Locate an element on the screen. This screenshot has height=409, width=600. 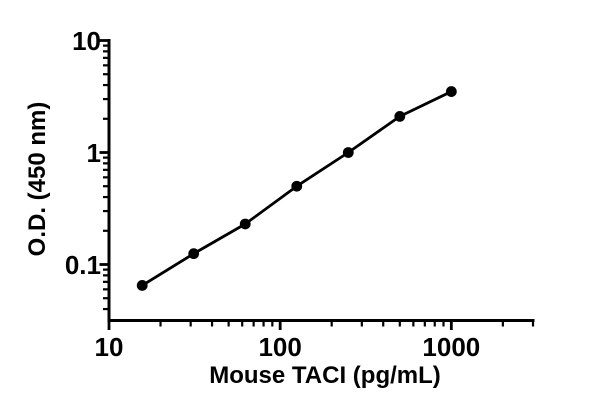
x-axis-tick-label: 100 is located at coordinates (279, 347).